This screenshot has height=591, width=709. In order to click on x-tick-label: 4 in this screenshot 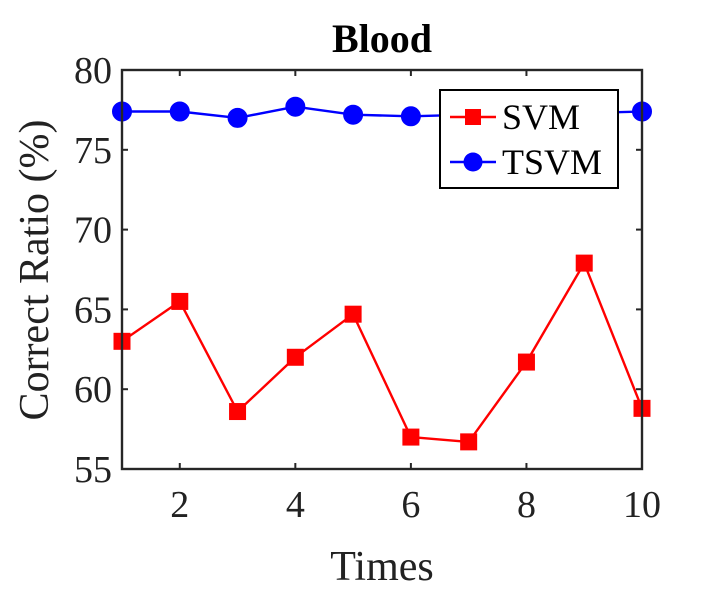, I will do `click(295, 505)`.